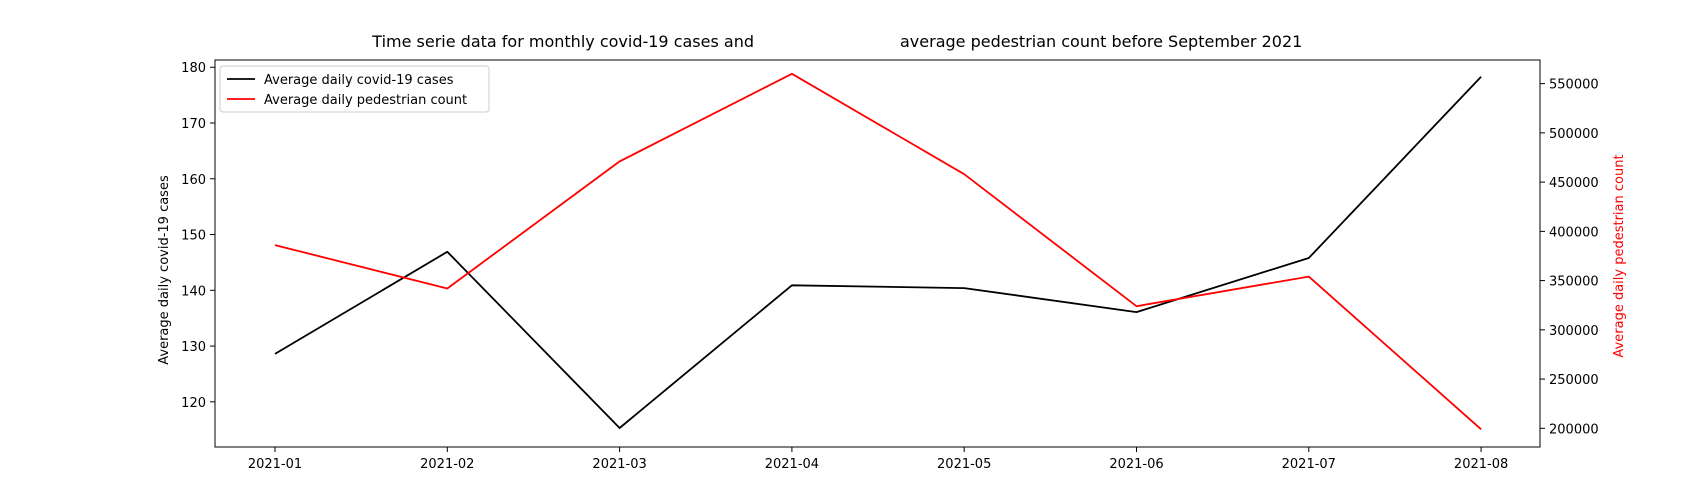  I want to click on y-right-tick-label: 200000, so click(1574, 429).